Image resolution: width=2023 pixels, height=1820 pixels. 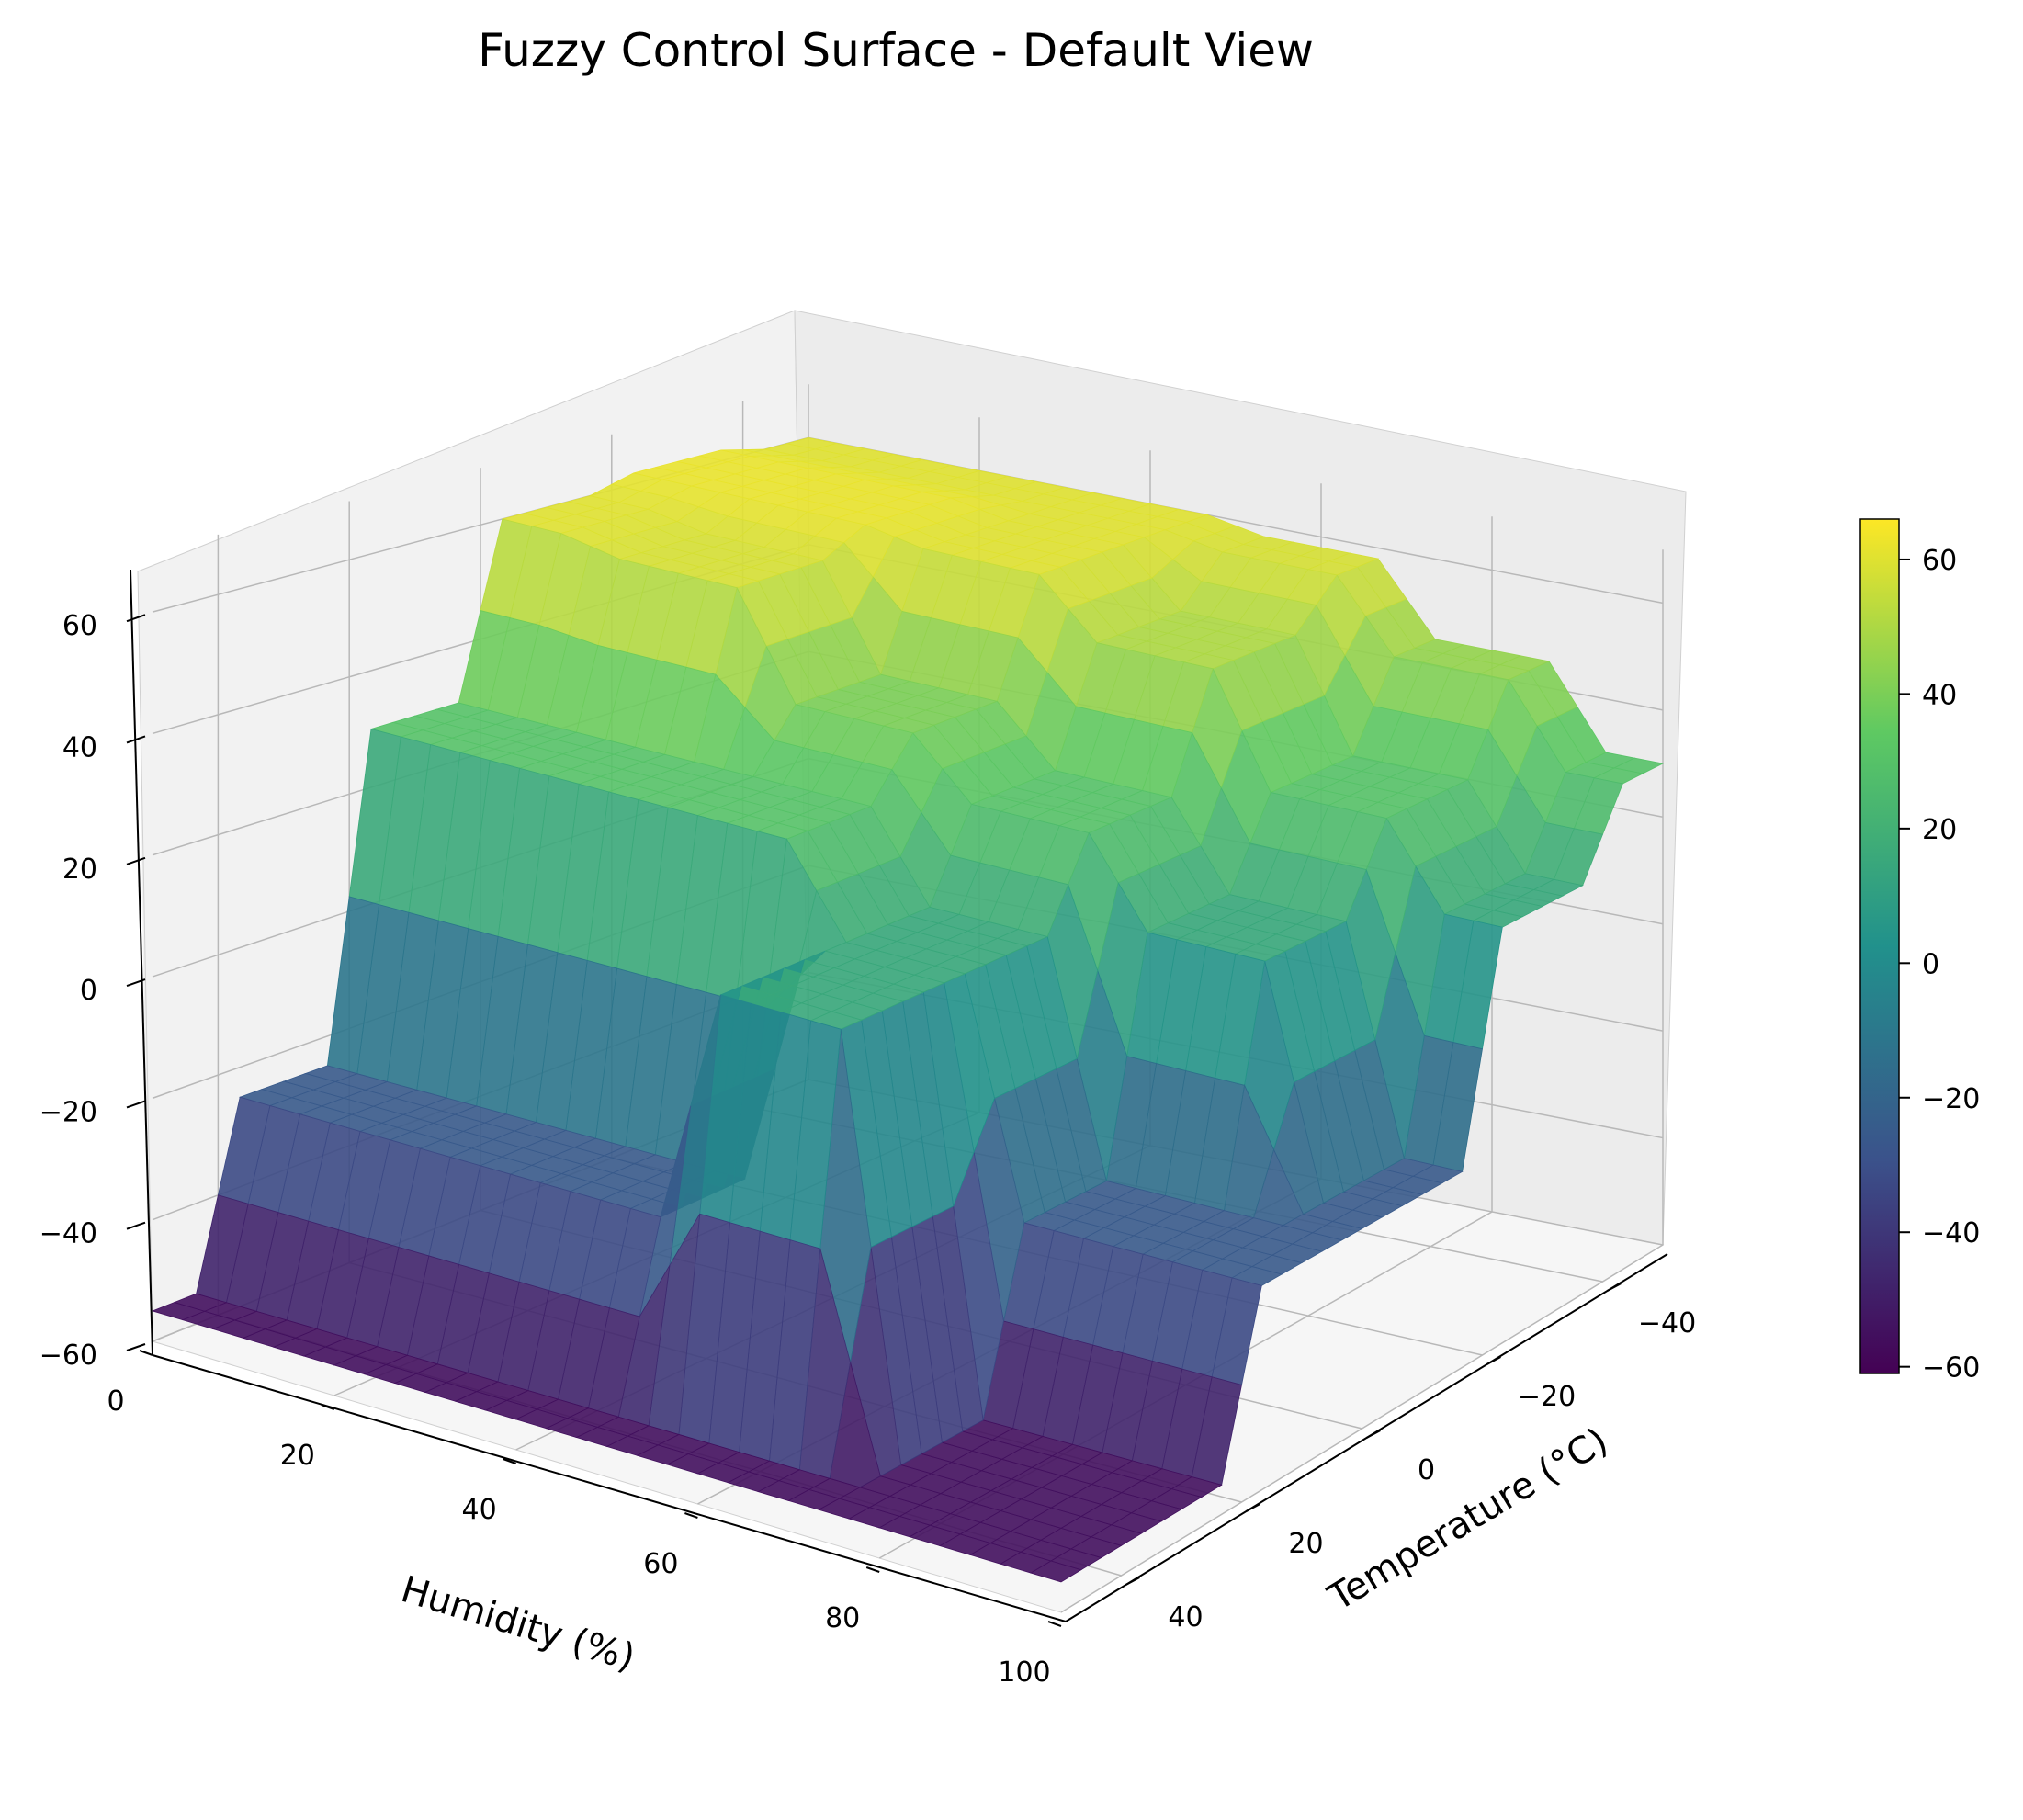 What do you see at coordinates (79, 626) in the screenshot?
I see `z-tick-label: 60` at bounding box center [79, 626].